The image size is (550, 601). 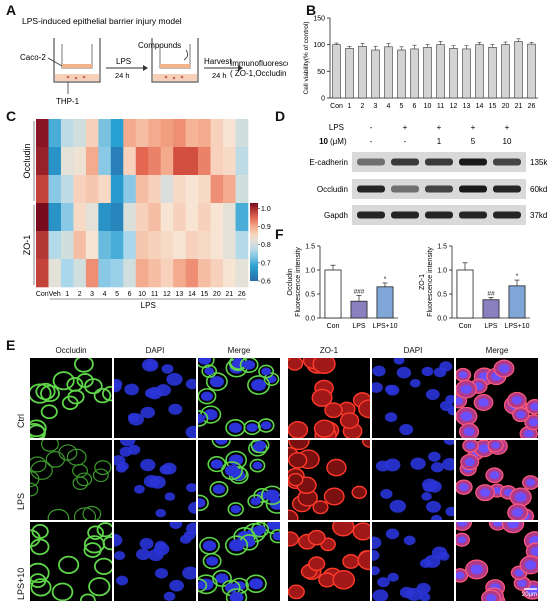 I want to click on blot-lps-sign: +, so click(x=405, y=127).